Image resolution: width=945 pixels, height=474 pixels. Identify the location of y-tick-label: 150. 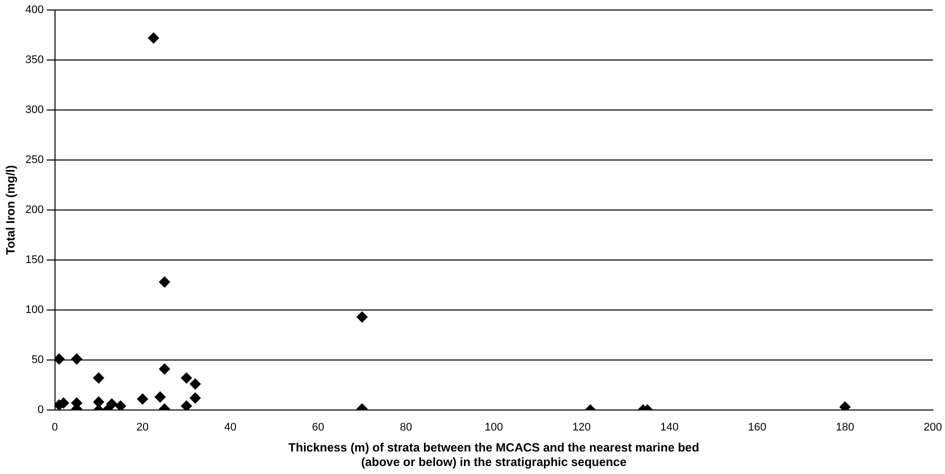
(34, 260).